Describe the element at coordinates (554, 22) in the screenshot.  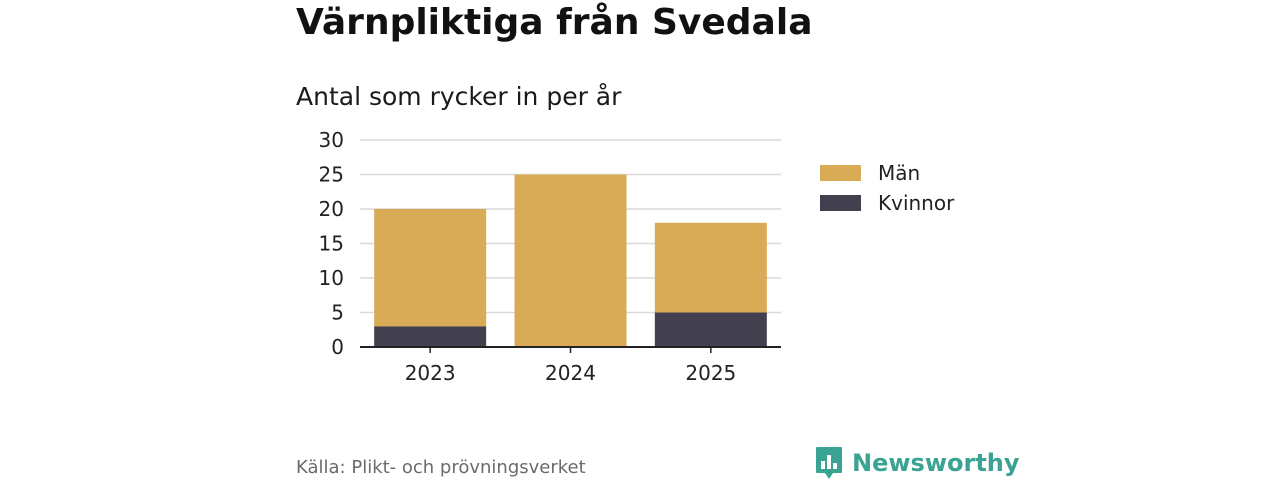
I see `chart-title: Värnpliktiga från Svedala` at that location.